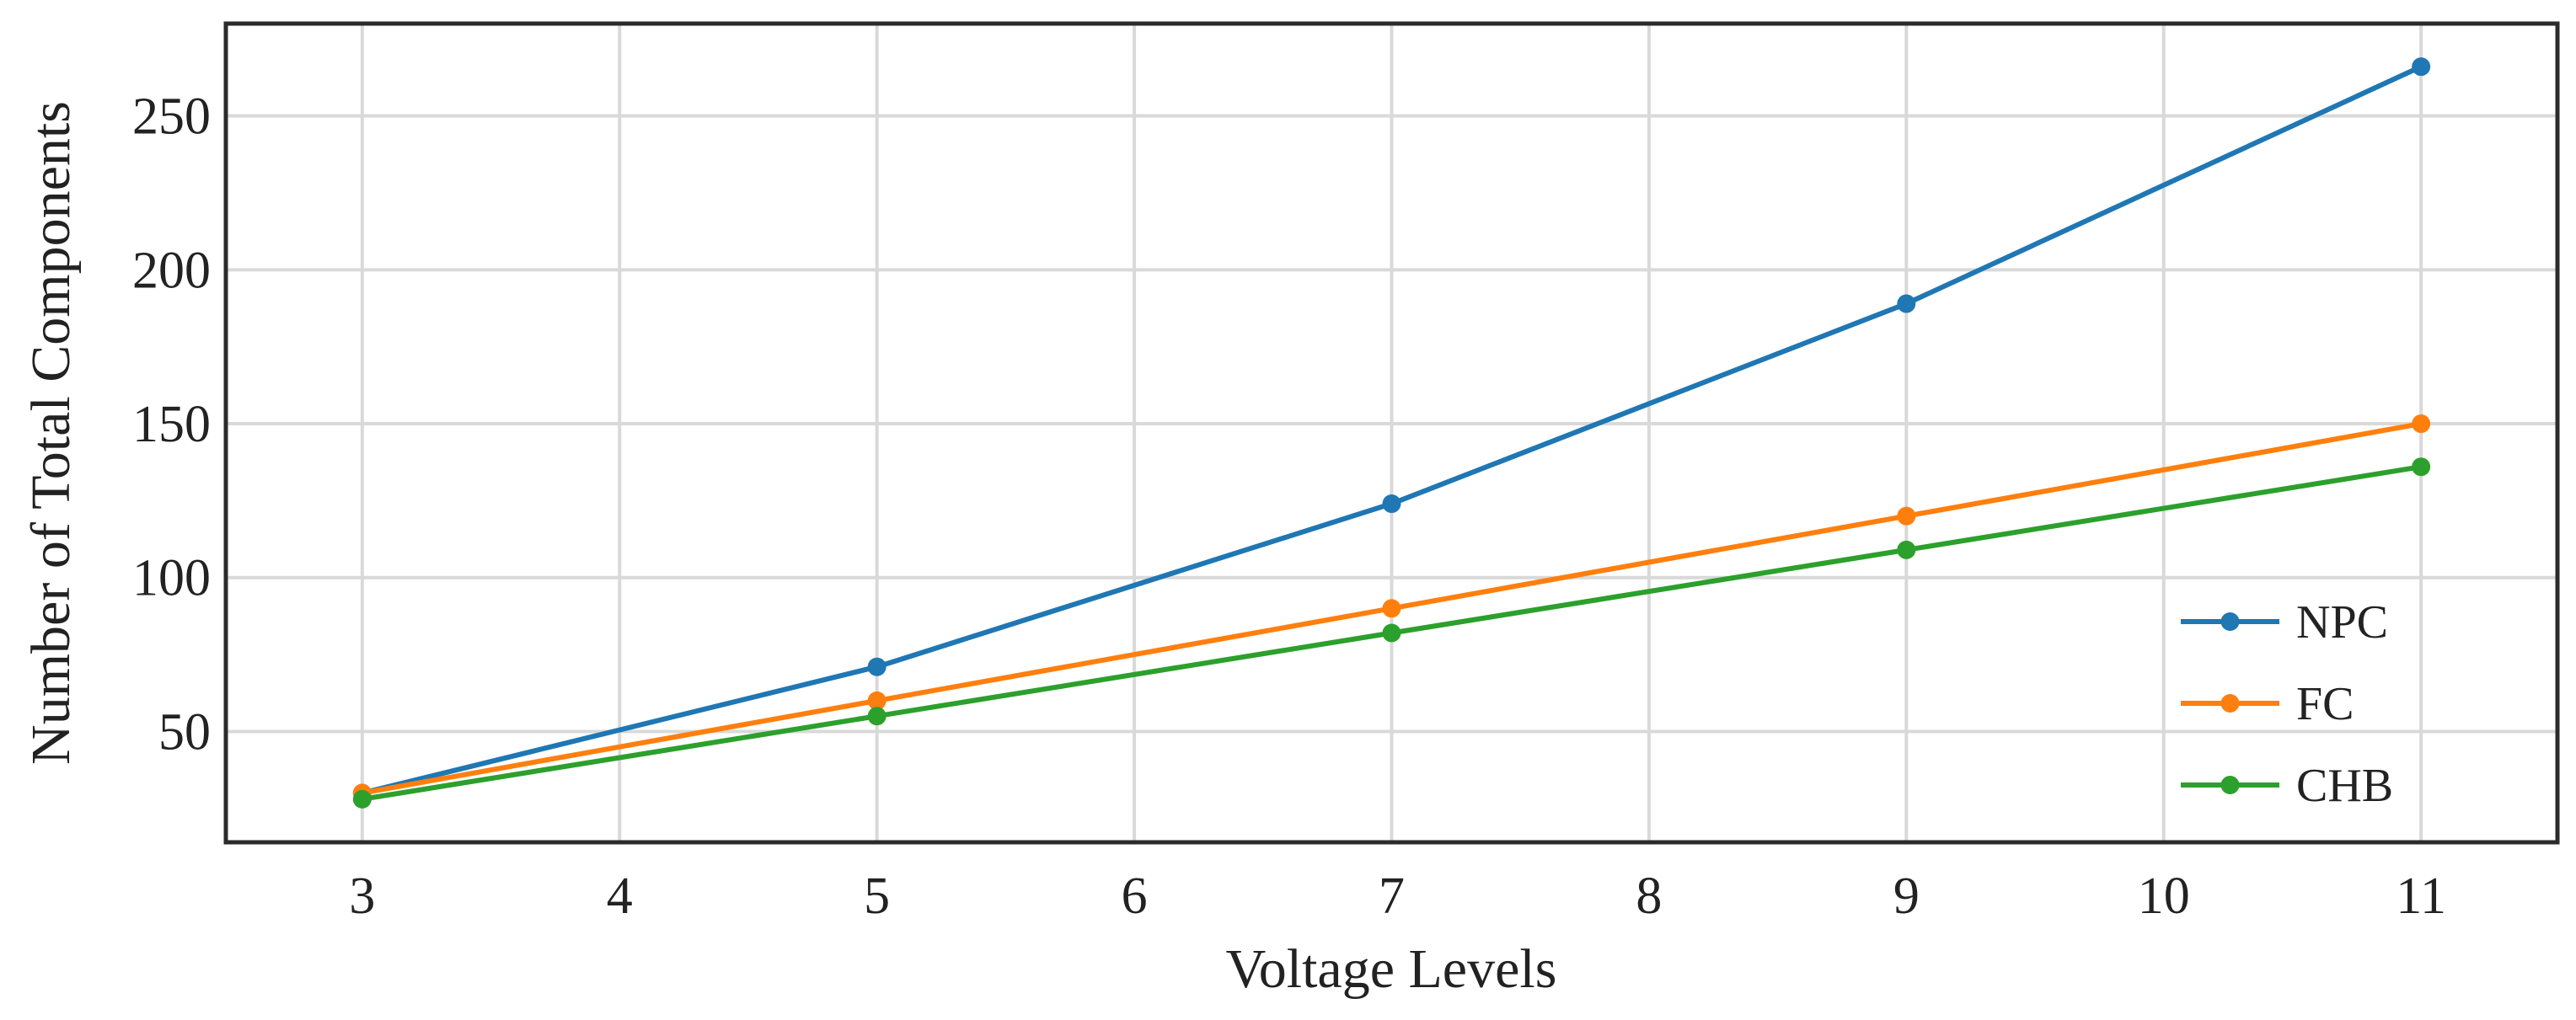  What do you see at coordinates (172, 578) in the screenshot?
I see `y-tick-label: 100` at bounding box center [172, 578].